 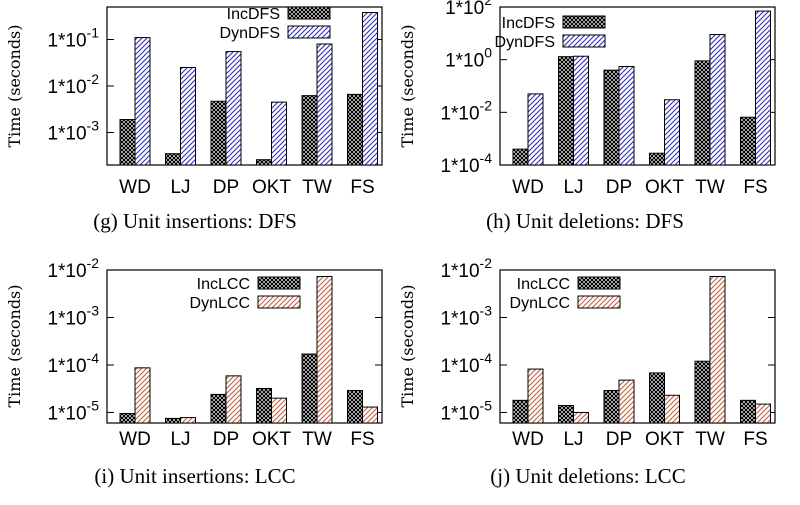 I want to click on legend-label: DynLCC, so click(x=220, y=303).